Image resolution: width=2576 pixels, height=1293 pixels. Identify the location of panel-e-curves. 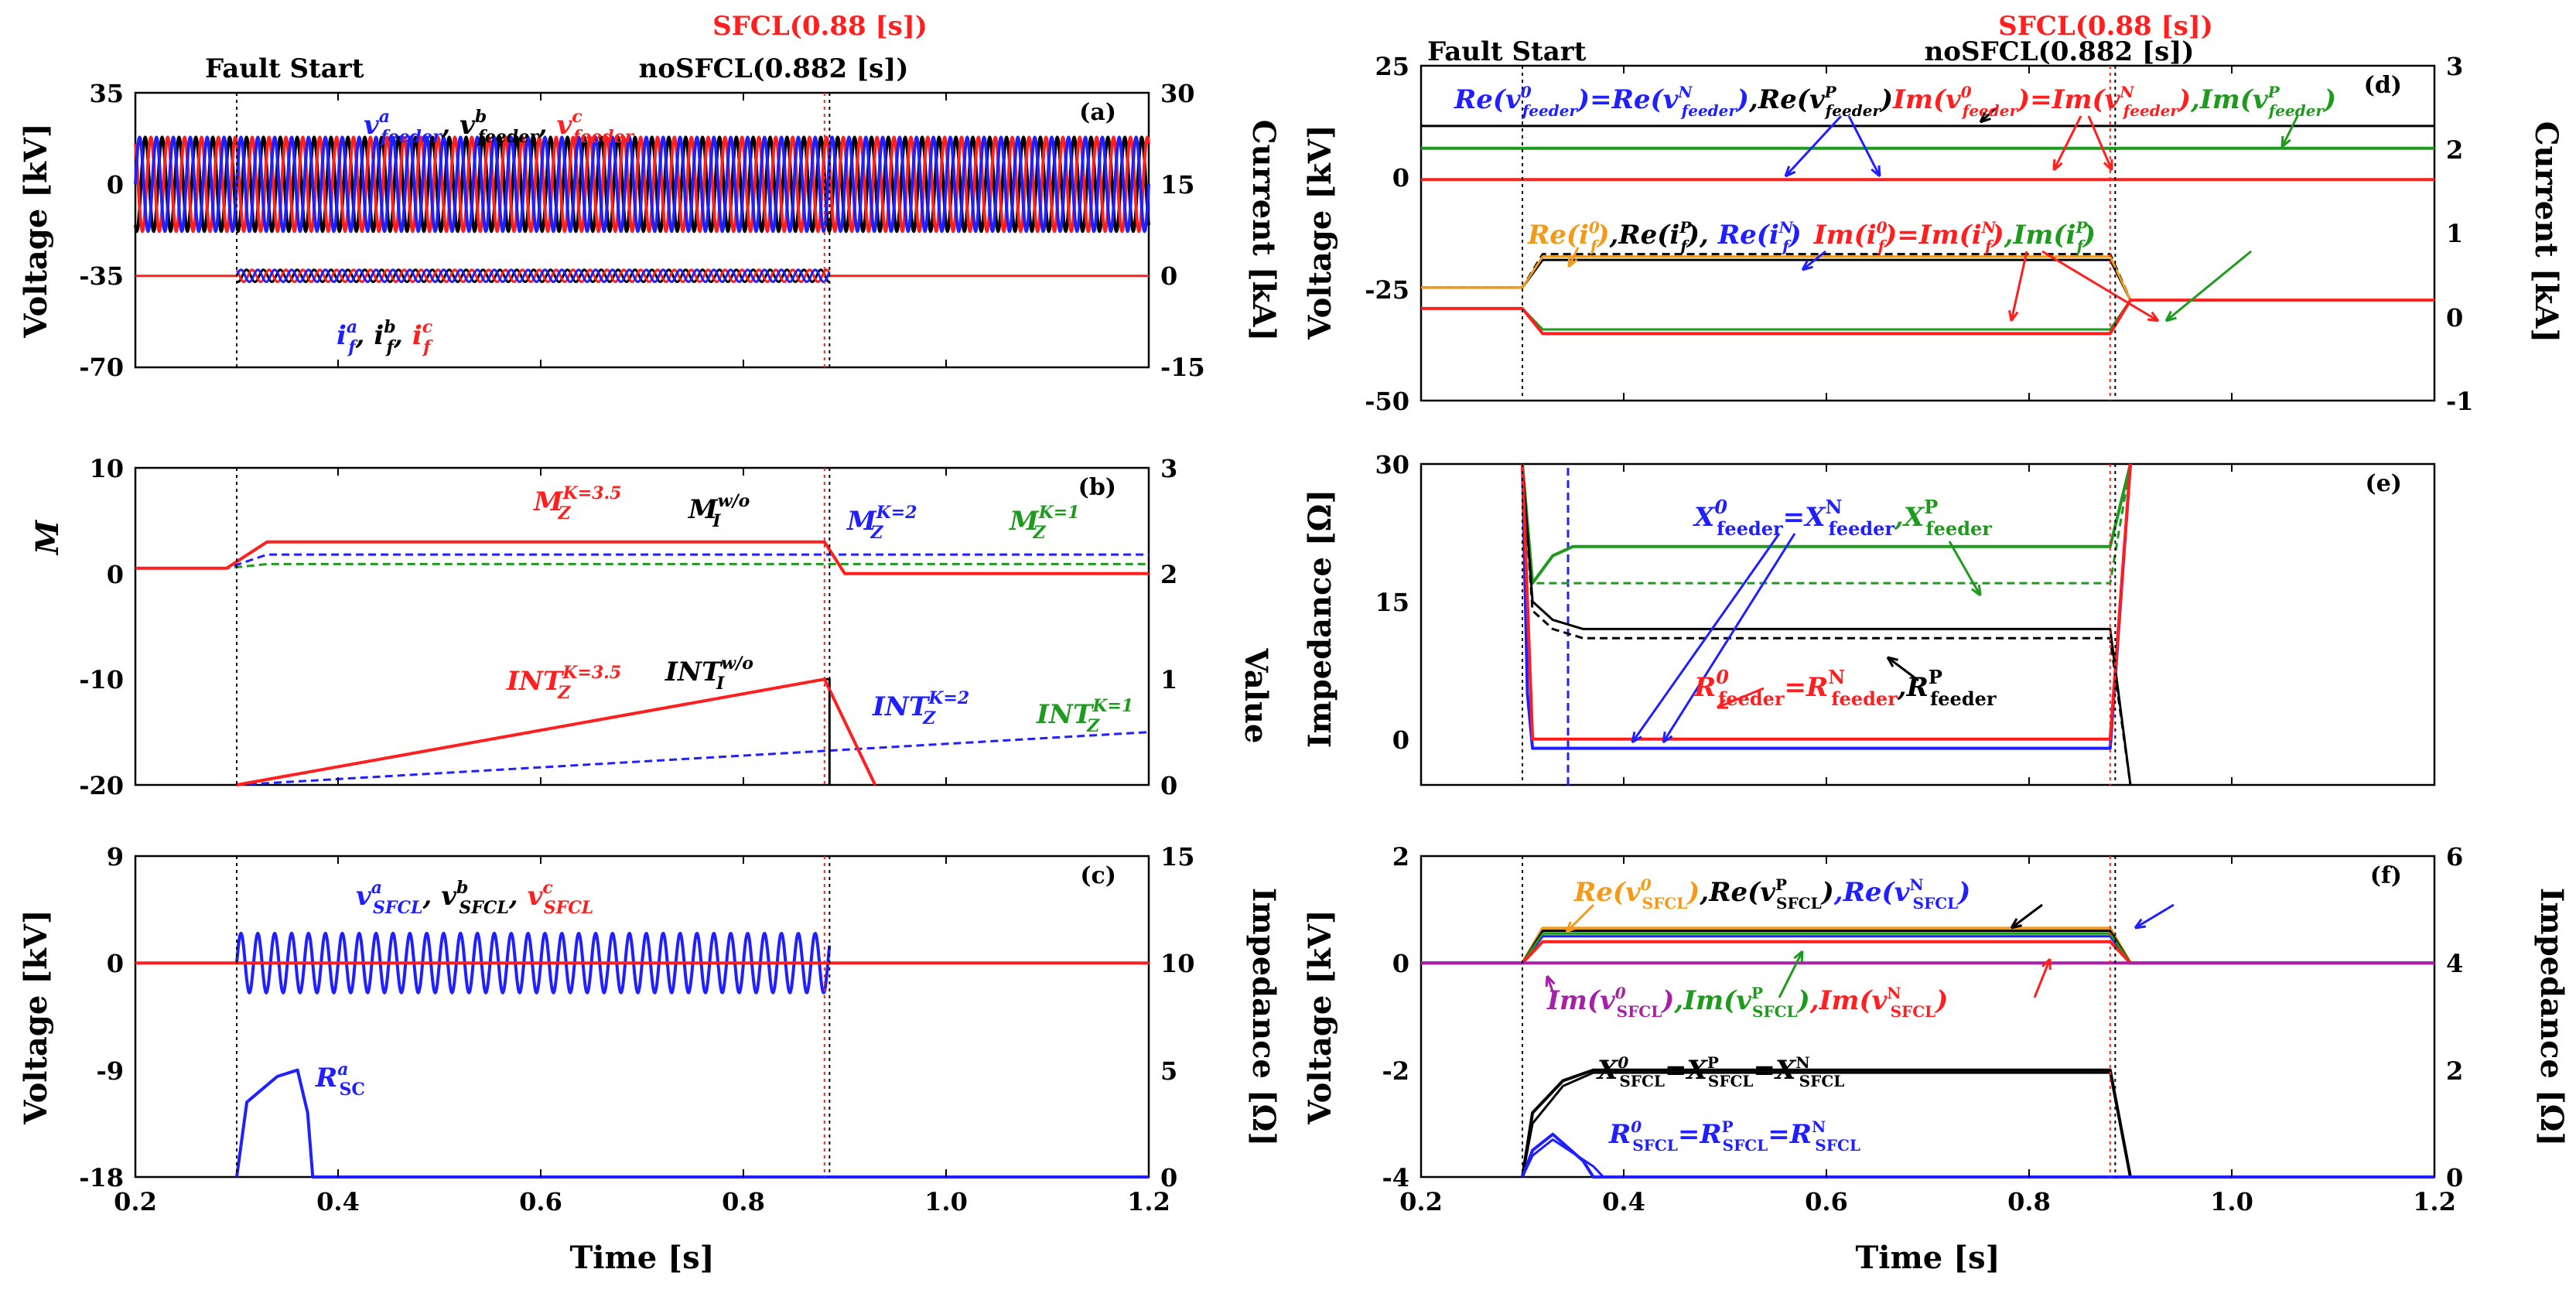
(1927, 624).